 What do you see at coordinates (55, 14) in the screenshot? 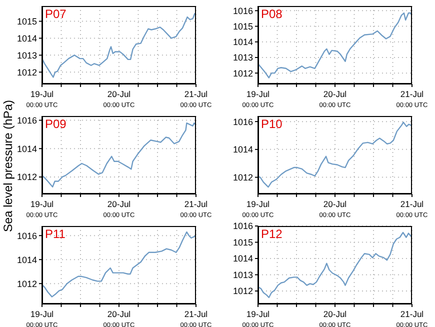
I see `chart-title: P07` at bounding box center [55, 14].